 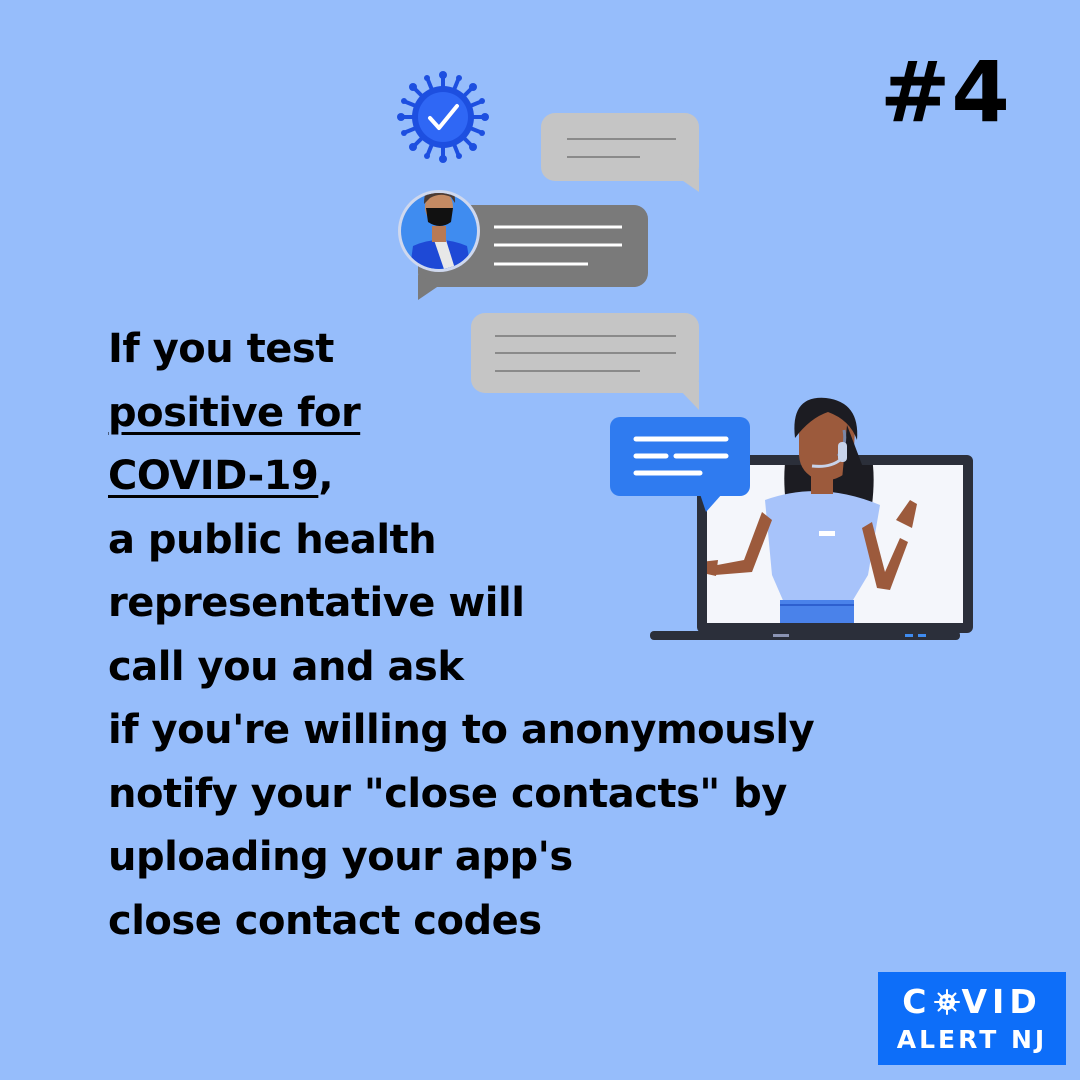 I want to click on laptop-support-agent, so click(x=811, y=518).